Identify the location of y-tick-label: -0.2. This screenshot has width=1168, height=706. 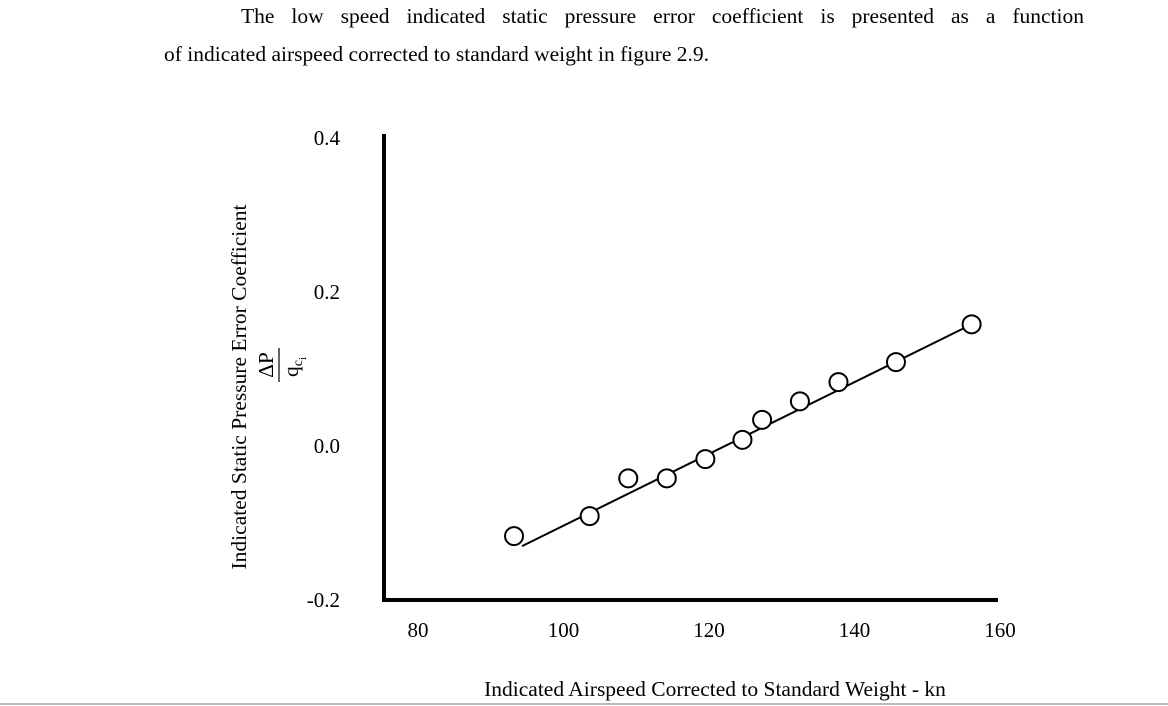
(323, 600).